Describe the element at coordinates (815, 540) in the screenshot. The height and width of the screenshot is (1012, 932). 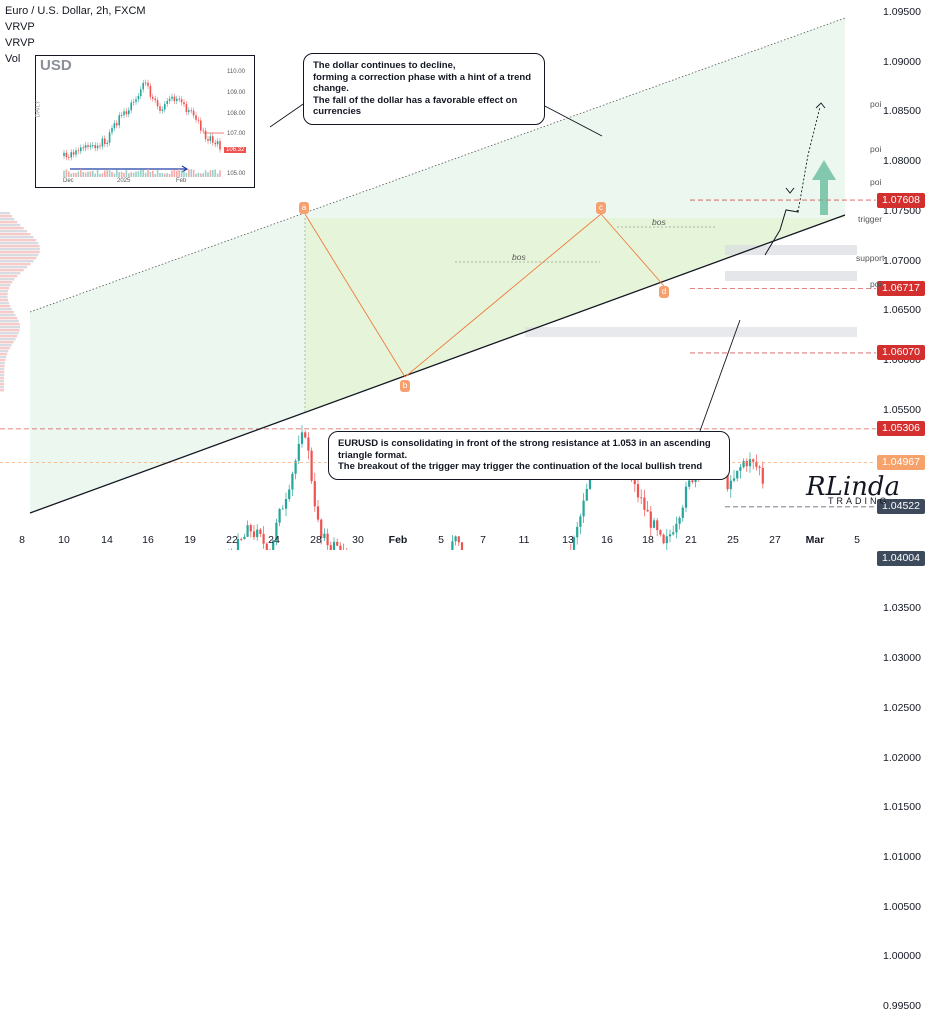
I see `time-tick: Mar` at that location.